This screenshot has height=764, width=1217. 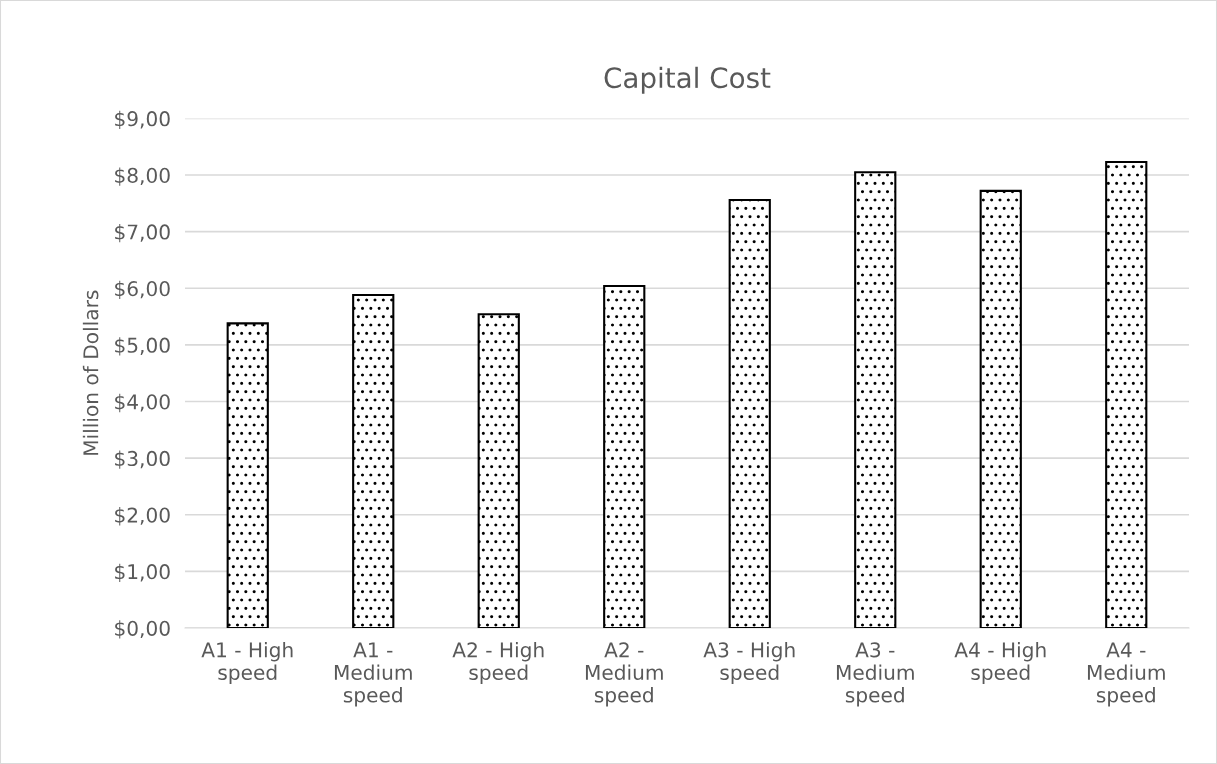 What do you see at coordinates (1126, 674) in the screenshot?
I see `x-tick-label: A4 - Medium speed` at bounding box center [1126, 674].